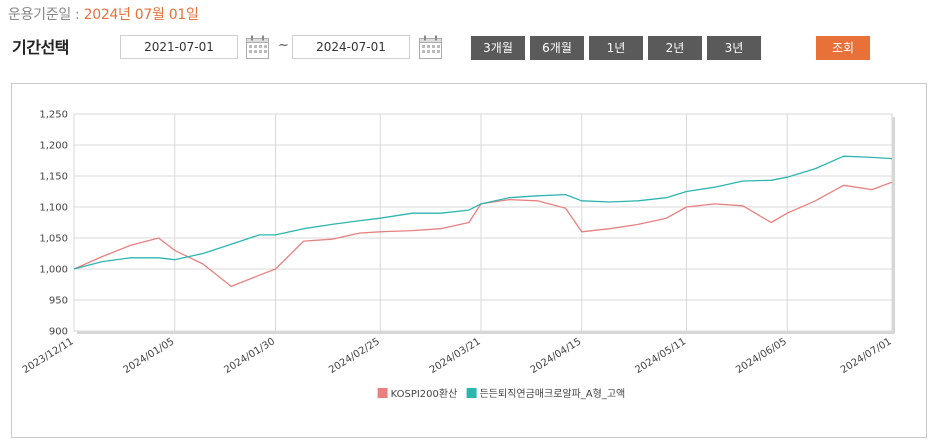 Image resolution: width=934 pixels, height=445 pixels. I want to click on period-button-3y: 3년, so click(734, 48).